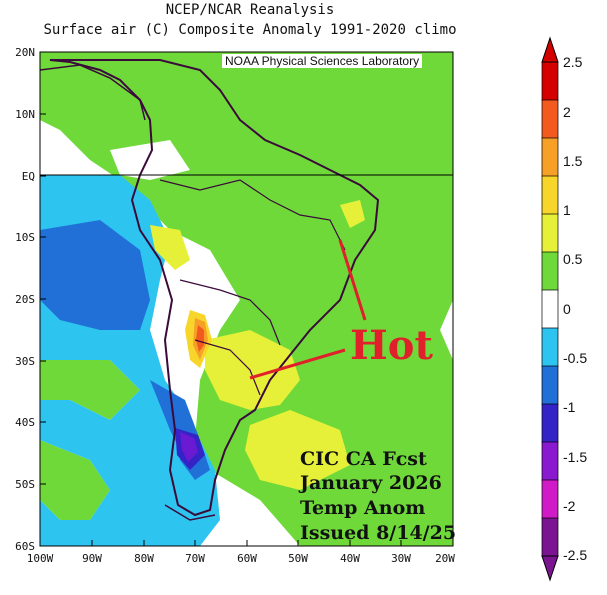 This screenshot has width=607, height=595. What do you see at coordinates (25, 546) in the screenshot?
I see `lat-label: 60S` at bounding box center [25, 546].